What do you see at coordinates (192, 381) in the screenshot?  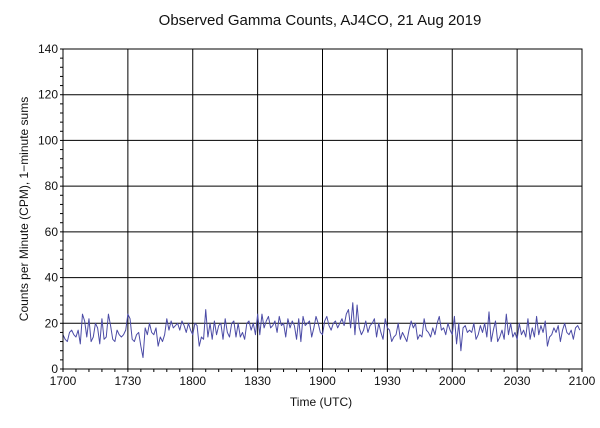 I see `x-tick-label: 1800` at bounding box center [192, 381].